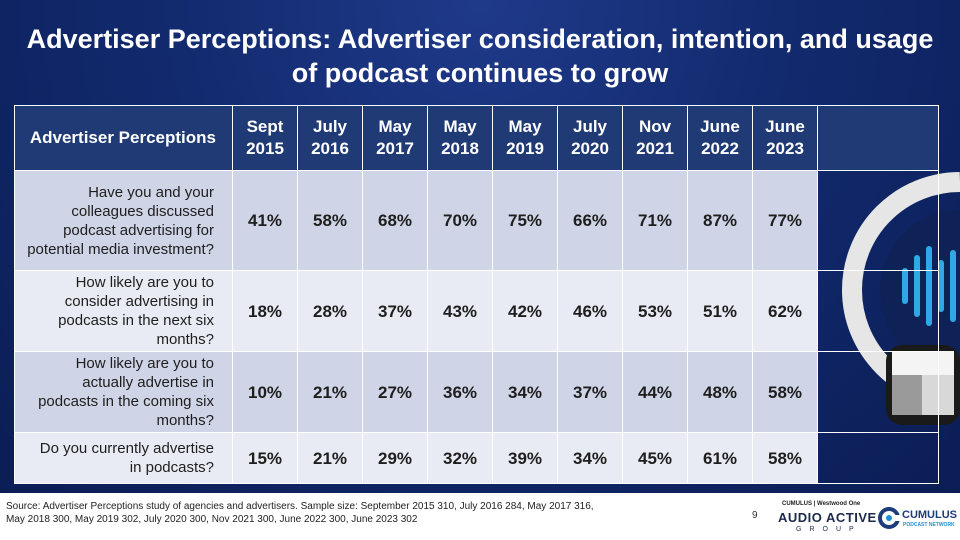  What do you see at coordinates (123, 458) in the screenshot?
I see `question-cell: Do you currently advertise in podcasts?` at bounding box center [123, 458].